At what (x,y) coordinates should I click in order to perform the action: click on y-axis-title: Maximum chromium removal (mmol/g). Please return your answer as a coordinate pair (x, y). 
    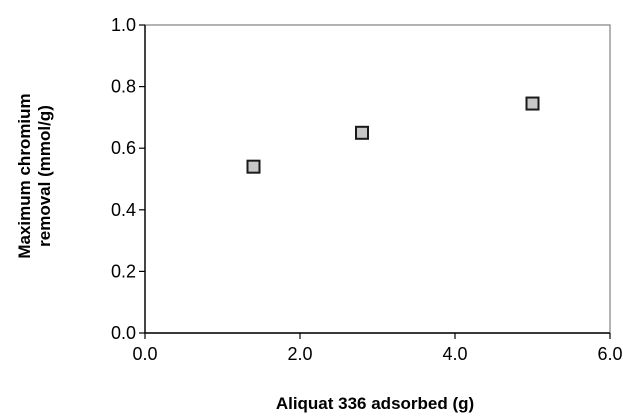
    Looking at the image, I should click on (34, 175).